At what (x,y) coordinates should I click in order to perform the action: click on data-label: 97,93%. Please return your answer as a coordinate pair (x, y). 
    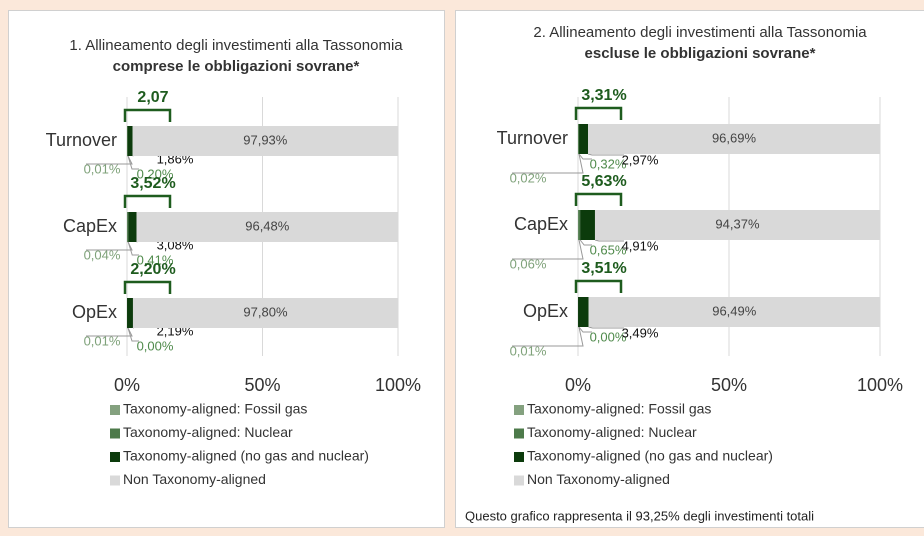
    Looking at the image, I should click on (265, 139).